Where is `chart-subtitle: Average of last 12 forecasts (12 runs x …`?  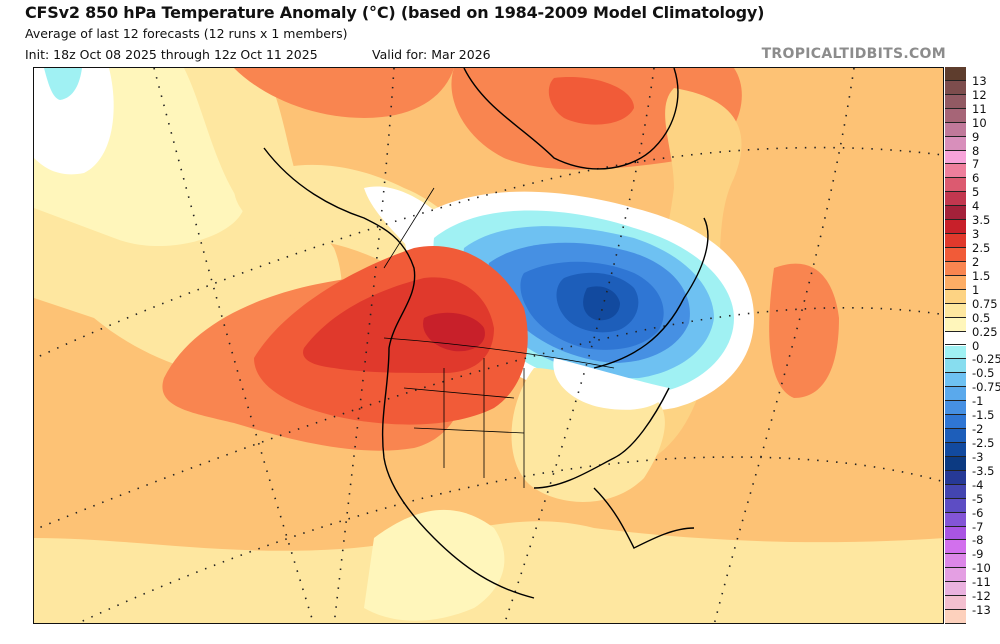 chart-subtitle: Average of last 12 forecasts (12 runs x … is located at coordinates (186, 33).